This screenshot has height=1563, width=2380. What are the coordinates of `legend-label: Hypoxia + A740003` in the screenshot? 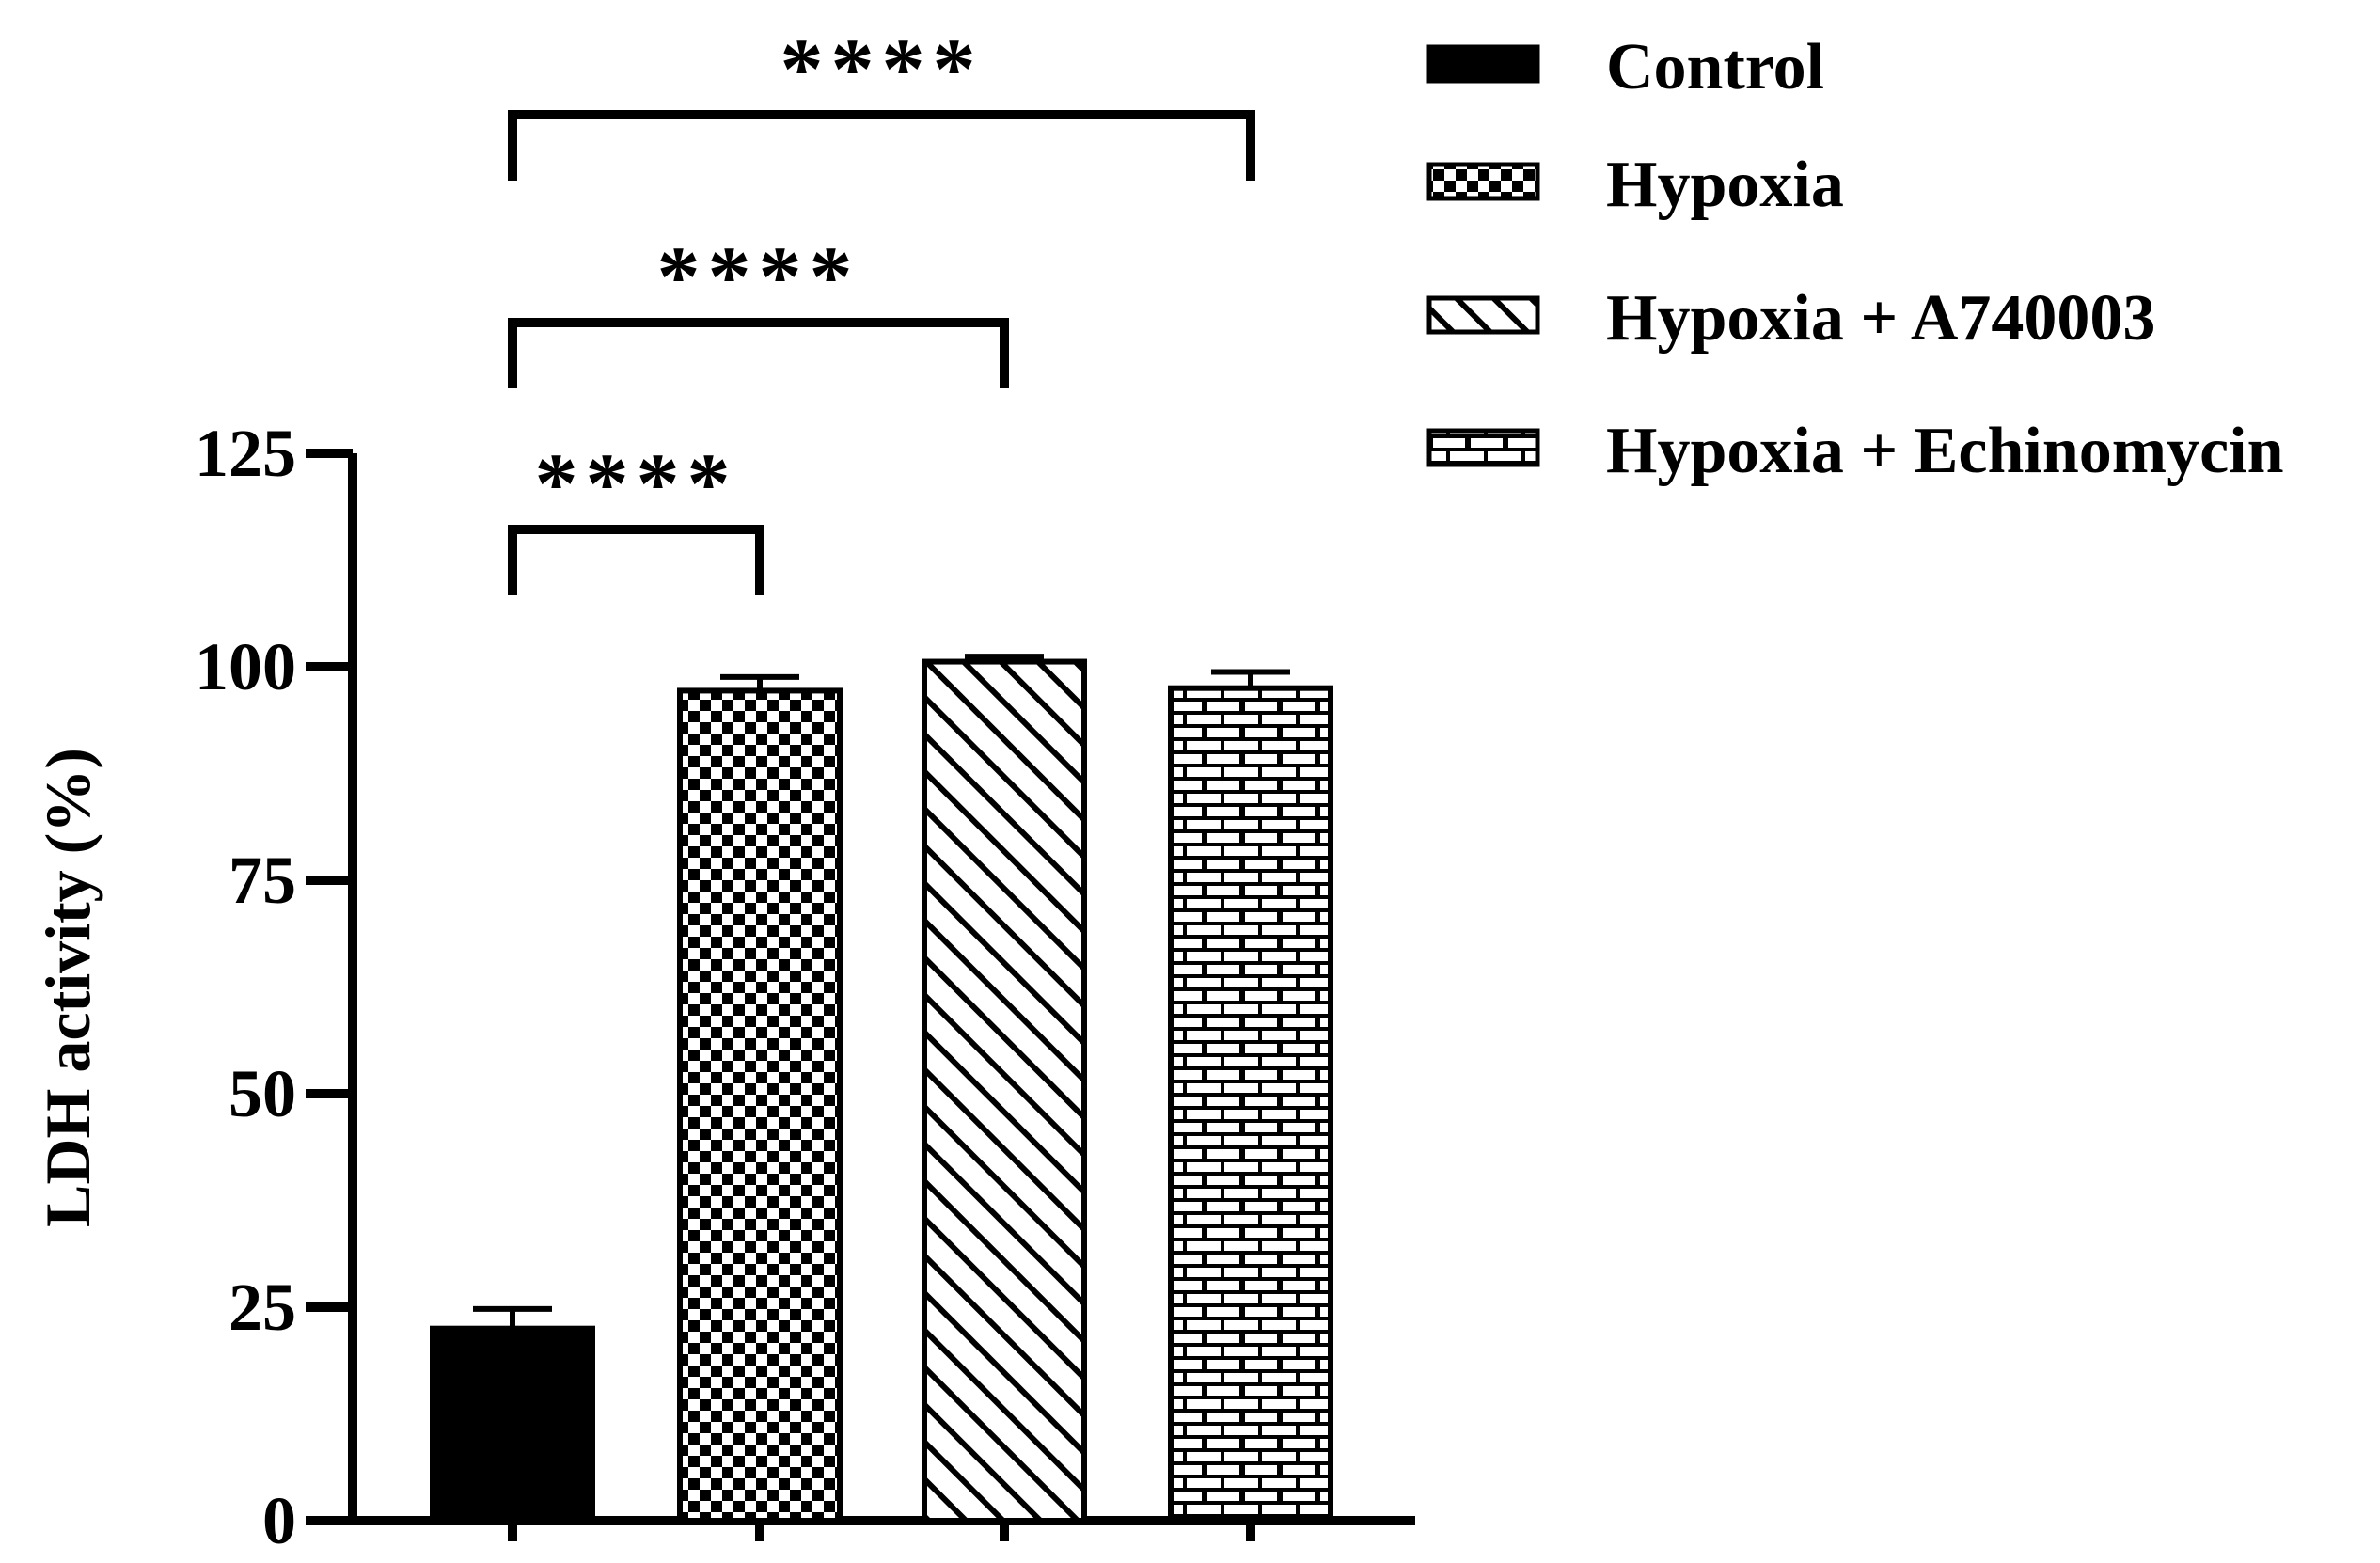 It's located at (1880, 319).